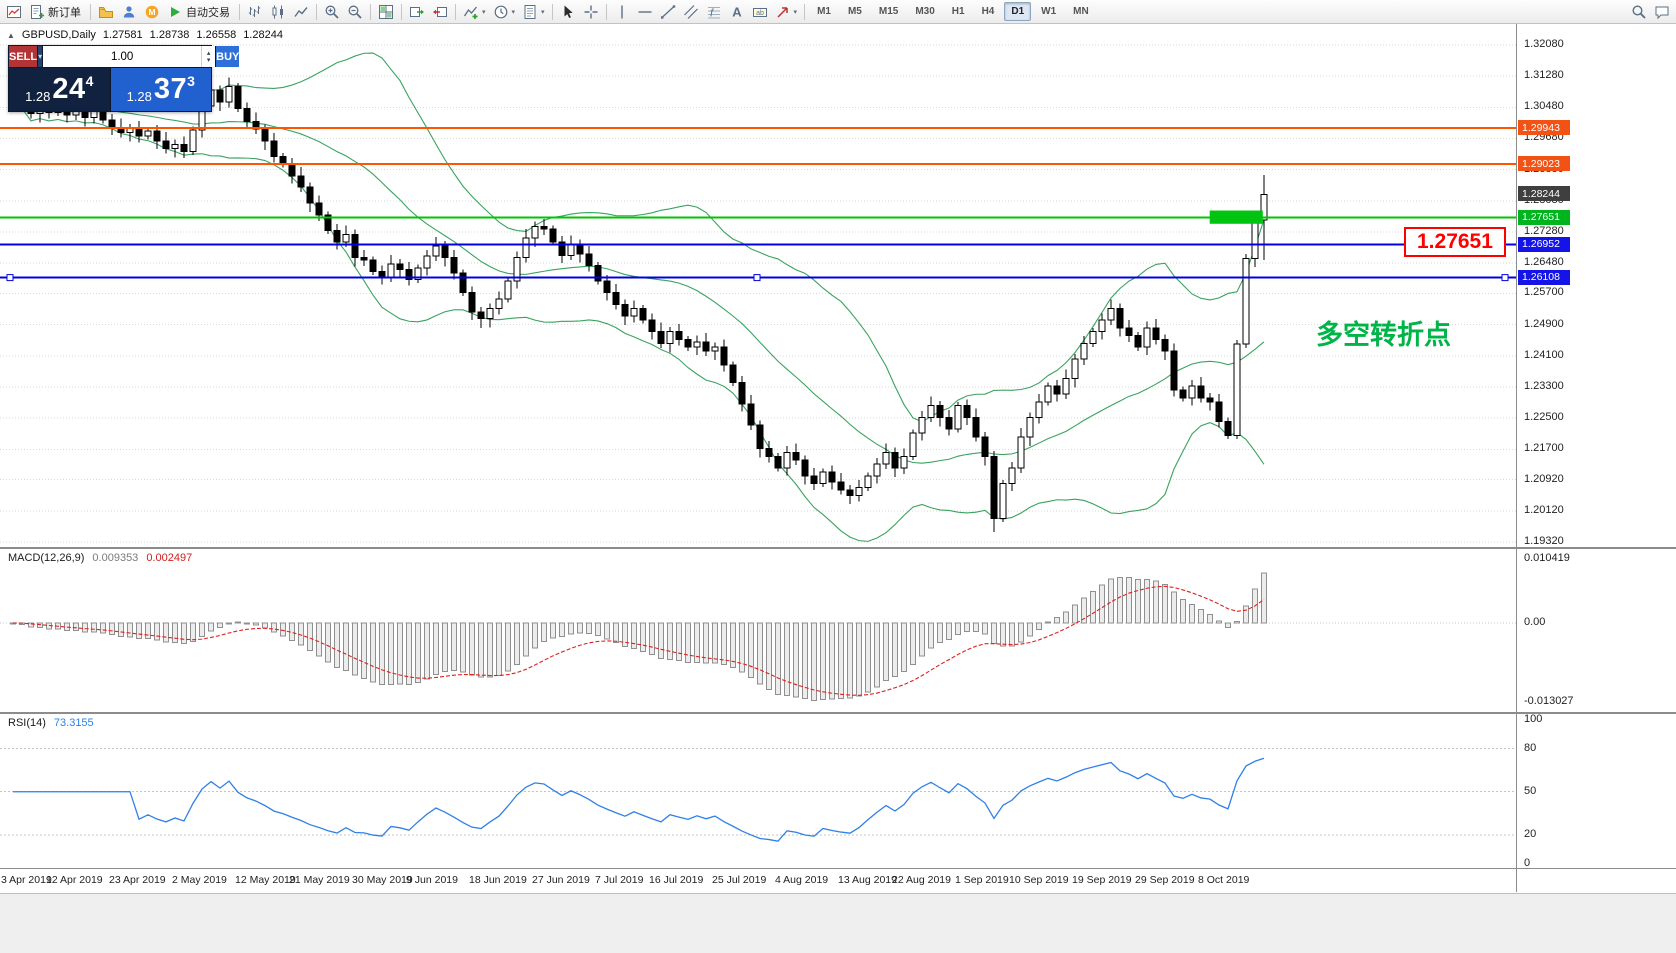  I want to click on date-label: 23 Apr 2019, so click(137, 880).